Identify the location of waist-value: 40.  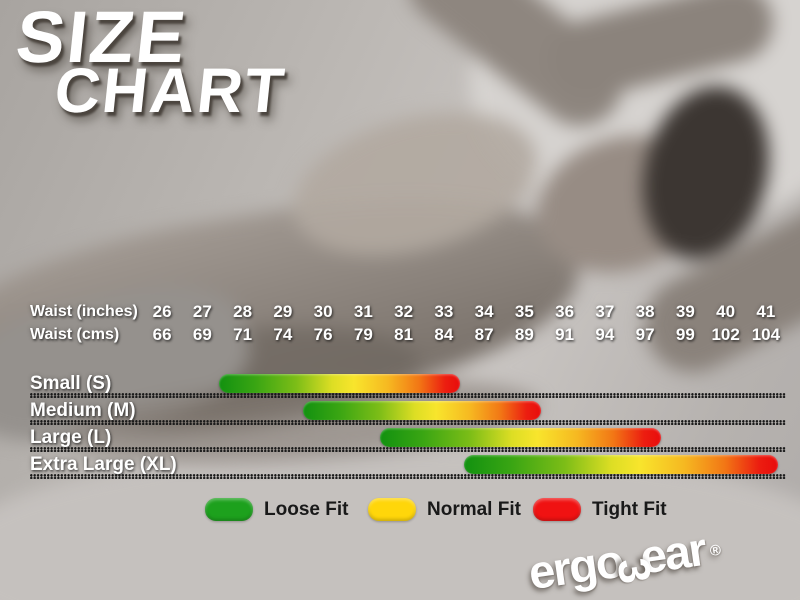
(726, 311).